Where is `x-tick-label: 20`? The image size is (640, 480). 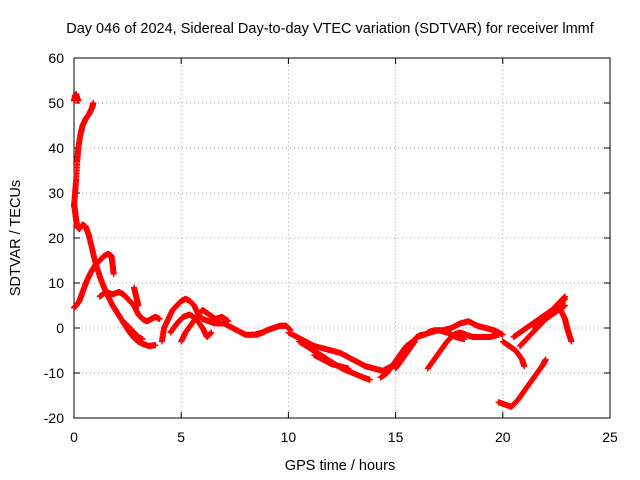 x-tick-label: 20 is located at coordinates (503, 437).